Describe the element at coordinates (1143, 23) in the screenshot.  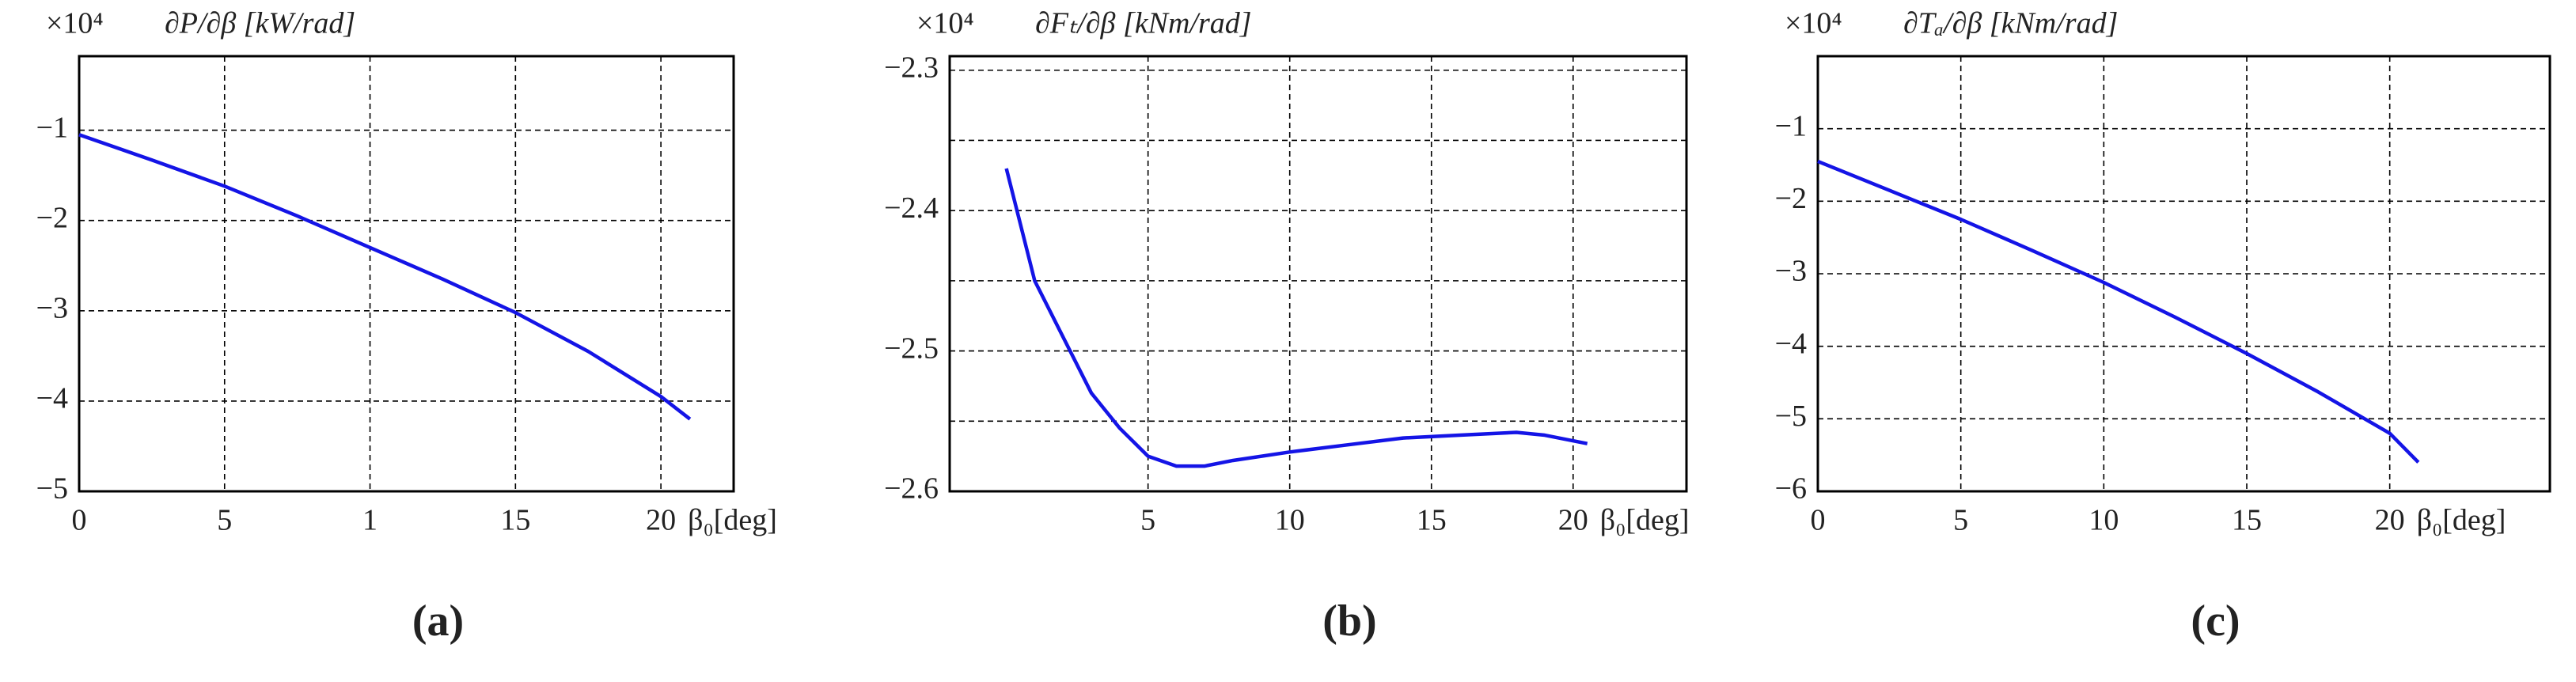
I see `y-axis-label: ∂Fₜ/∂β [kNm/rad]` at that location.